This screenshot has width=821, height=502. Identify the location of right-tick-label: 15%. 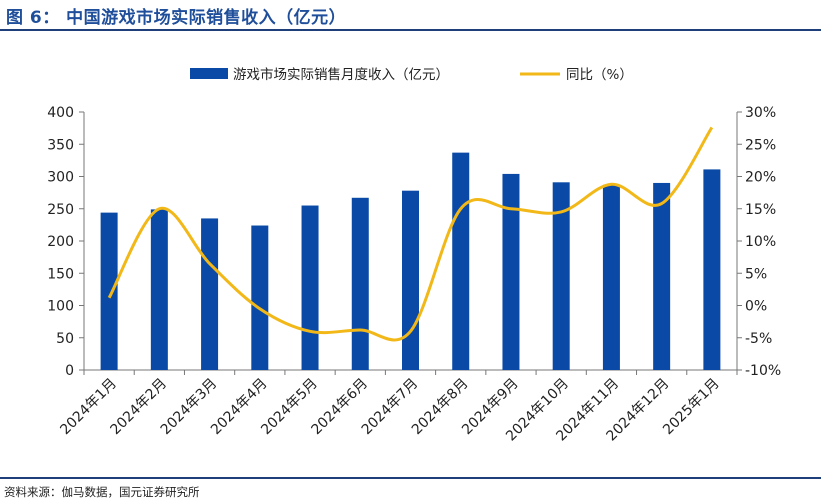
(760, 210).